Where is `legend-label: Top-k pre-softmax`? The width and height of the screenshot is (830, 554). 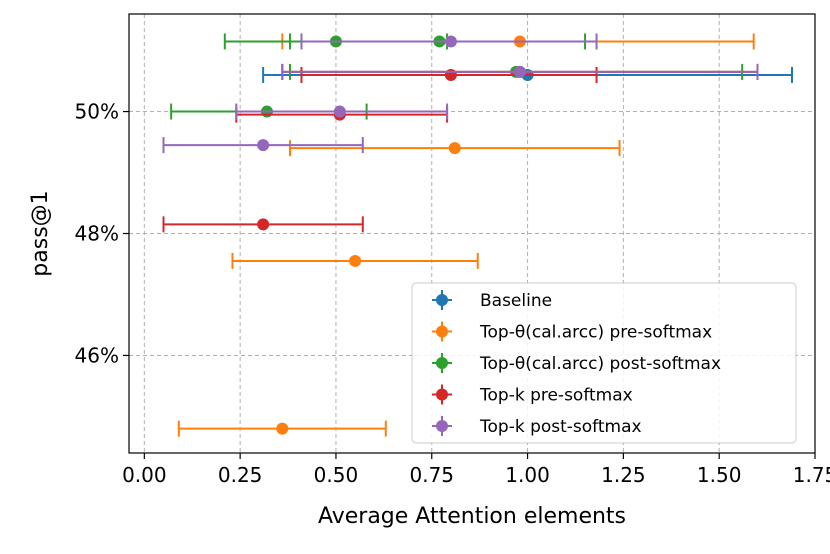 legend-label: Top-k pre-softmax is located at coordinates (556, 396).